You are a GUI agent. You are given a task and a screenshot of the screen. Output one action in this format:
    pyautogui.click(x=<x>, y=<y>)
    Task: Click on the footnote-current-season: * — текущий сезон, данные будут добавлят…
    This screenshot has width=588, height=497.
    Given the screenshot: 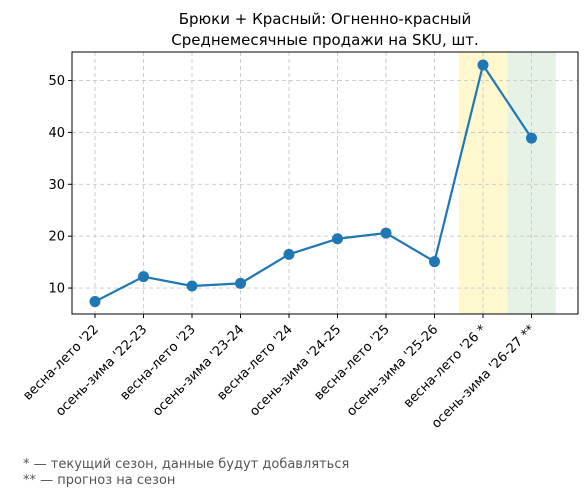 What is the action you would take?
    pyautogui.click(x=186, y=464)
    